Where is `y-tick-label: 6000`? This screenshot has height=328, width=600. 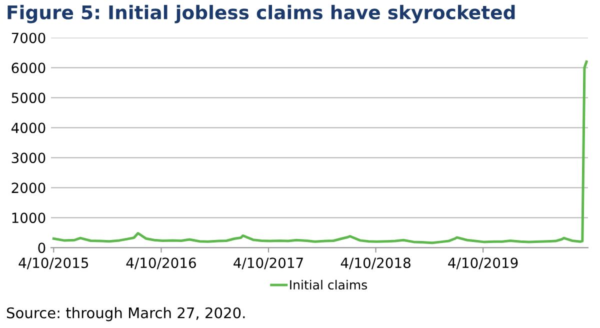
y-tick-label: 6000 is located at coordinates (29, 68).